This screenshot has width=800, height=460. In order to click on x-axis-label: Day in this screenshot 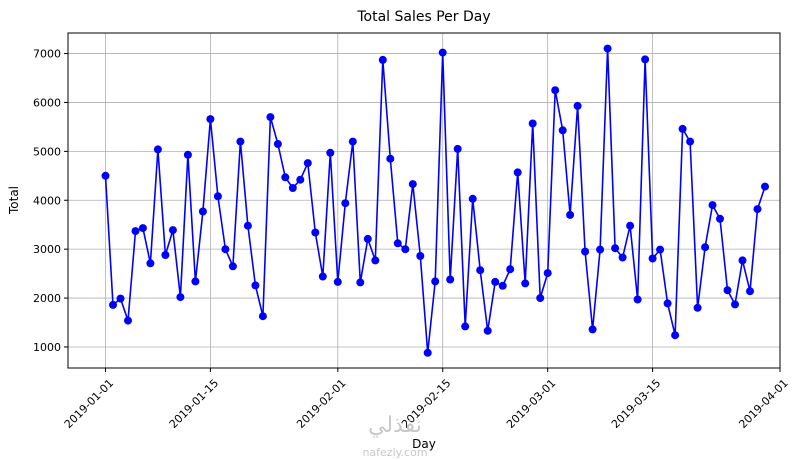, I will do `click(424, 444)`.